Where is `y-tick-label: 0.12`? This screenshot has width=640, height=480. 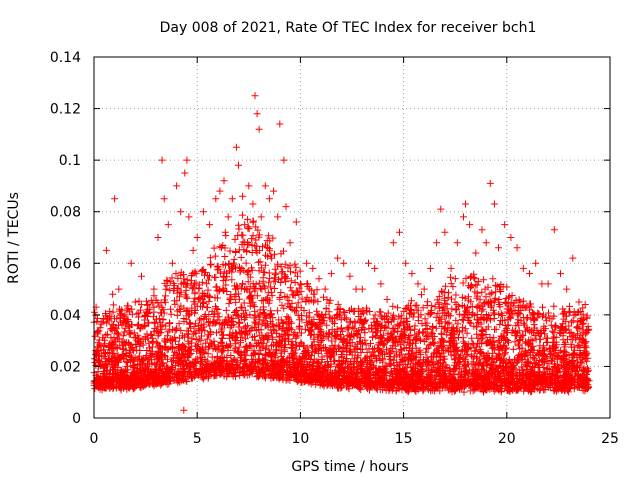 y-tick-label: 0.12 is located at coordinates (65, 110).